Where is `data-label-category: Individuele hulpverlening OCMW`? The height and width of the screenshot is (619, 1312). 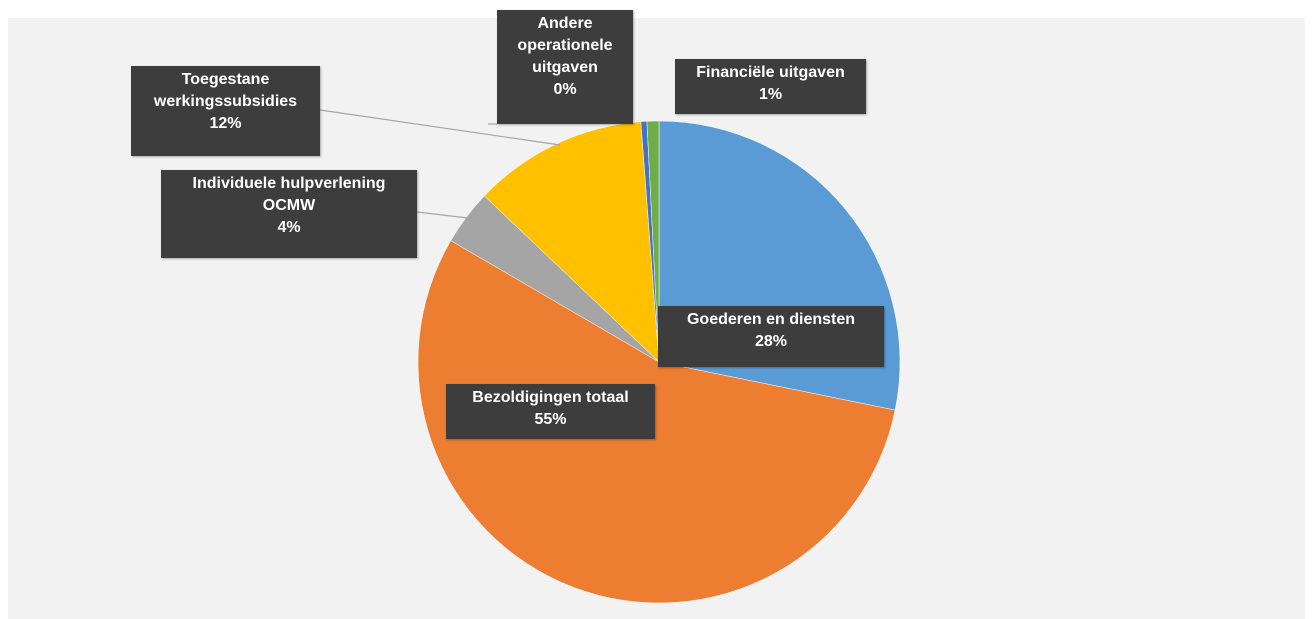 data-label-category: Individuele hulpverlening OCMW is located at coordinates (289, 194).